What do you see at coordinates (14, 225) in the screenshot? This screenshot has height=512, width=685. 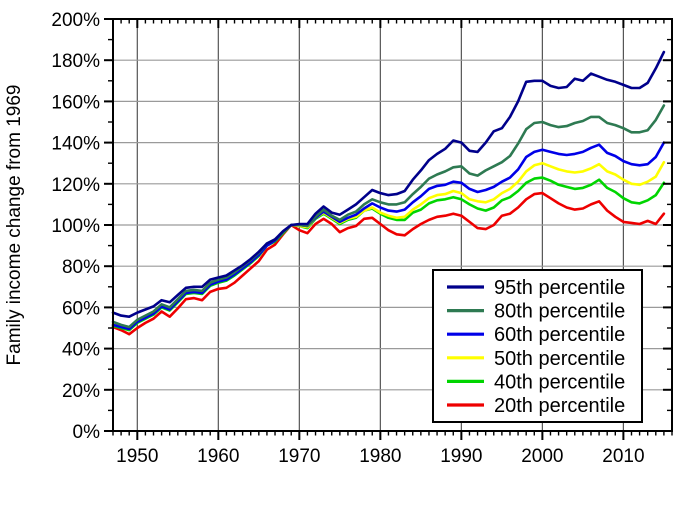 I see `y-axis-title: Family income change from 1969` at bounding box center [14, 225].